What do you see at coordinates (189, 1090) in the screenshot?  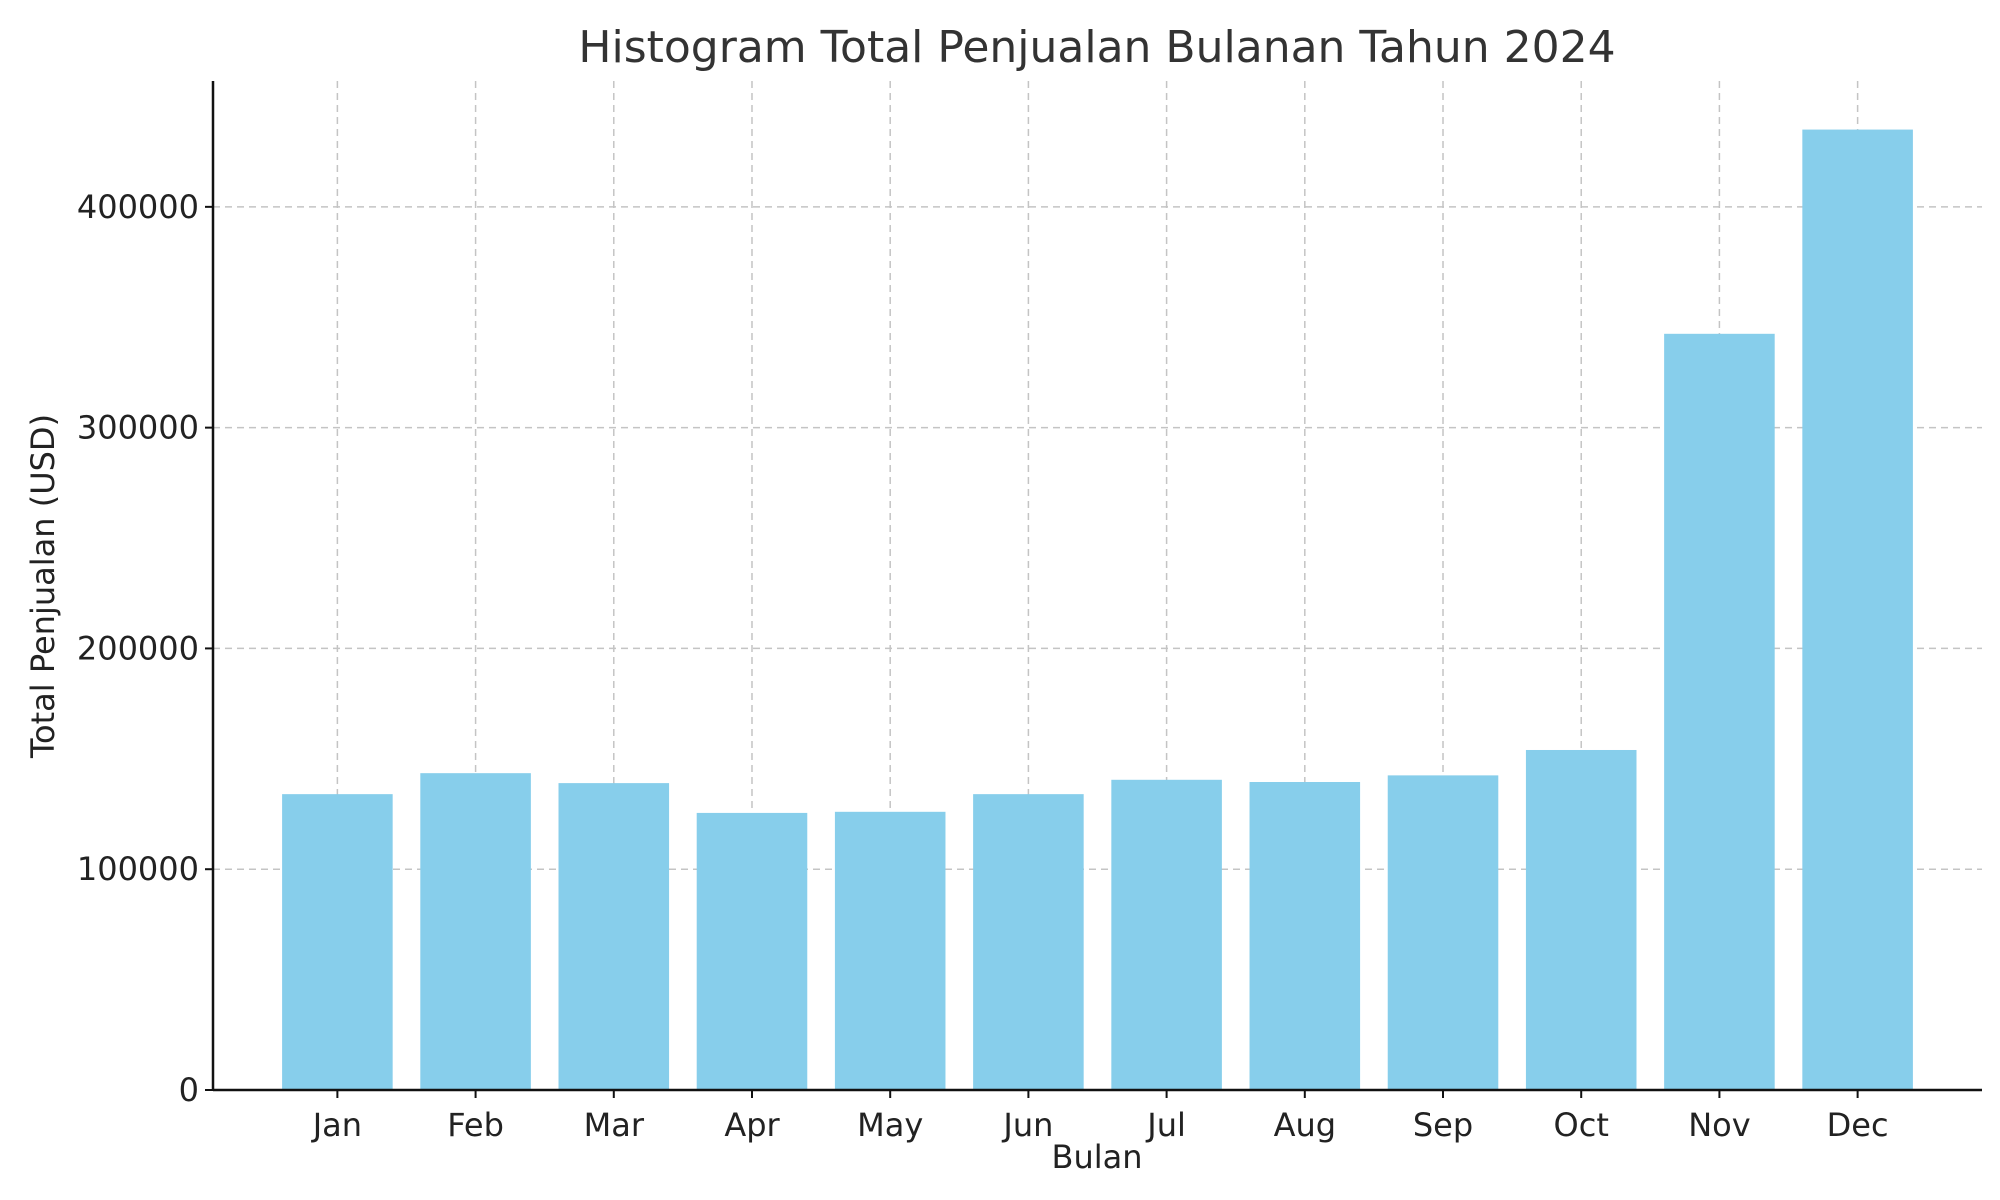 I see `y-tick-label: 0` at bounding box center [189, 1090].